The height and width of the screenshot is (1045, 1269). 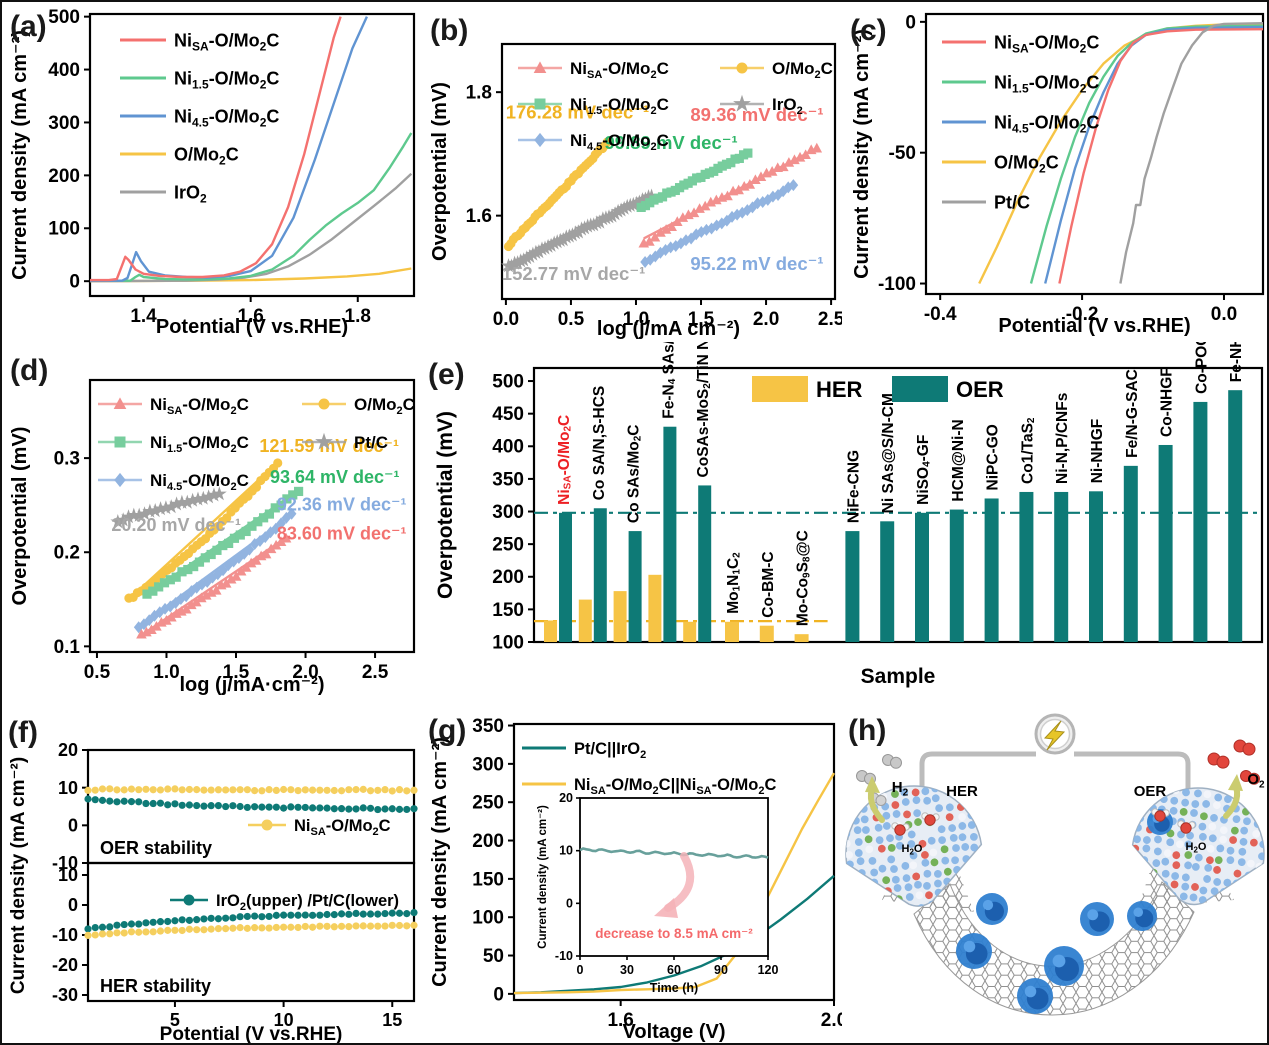 I want to click on panel-letter-b: (b), so click(x=449, y=30).